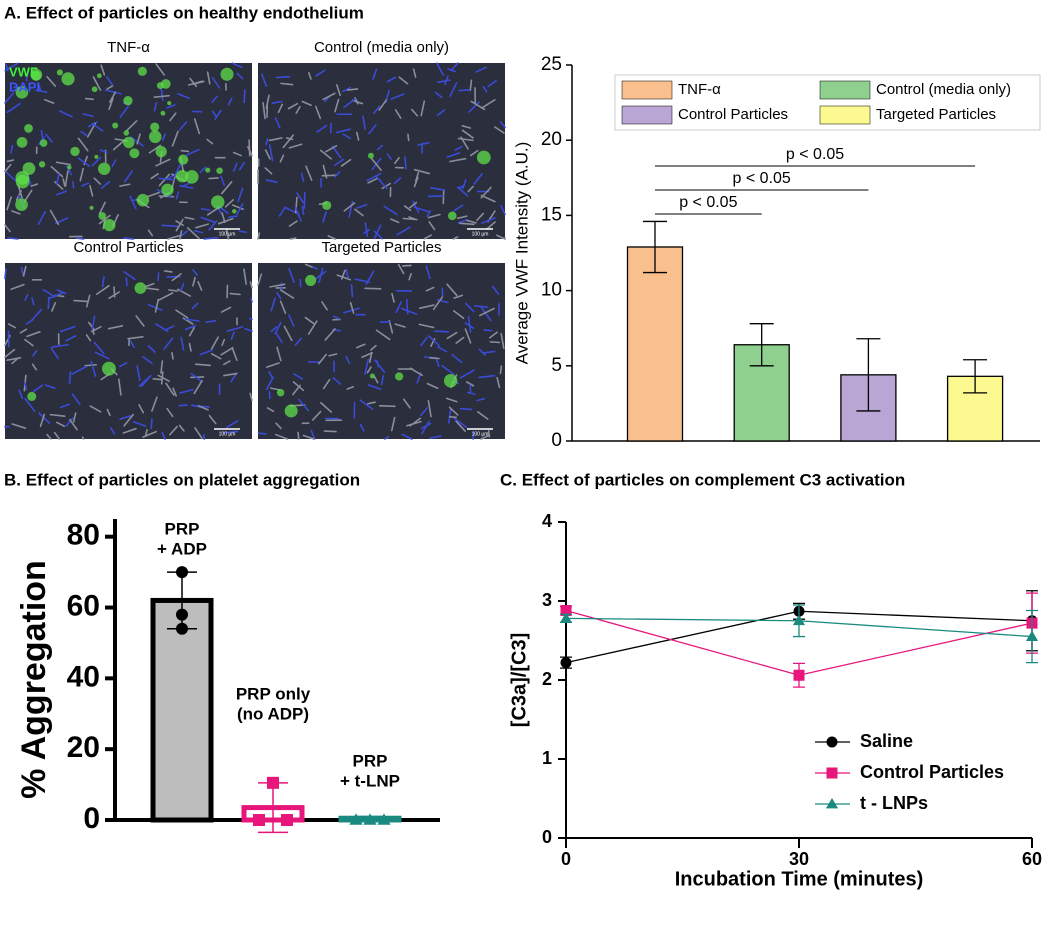 This screenshot has height=925, width=1050. What do you see at coordinates (182, 548) in the screenshot?
I see `category-label: + ADP` at bounding box center [182, 548].